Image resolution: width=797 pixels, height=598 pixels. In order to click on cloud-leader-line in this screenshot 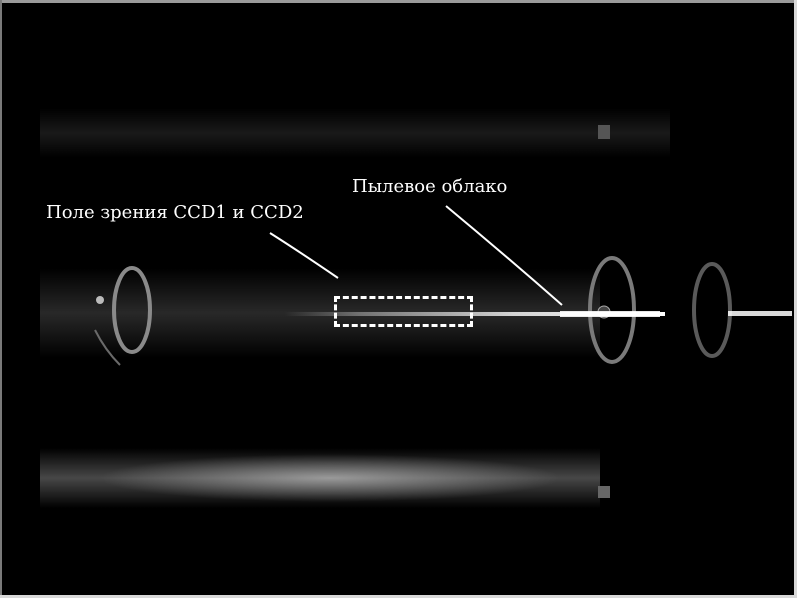, I will do `click(504, 255)`.